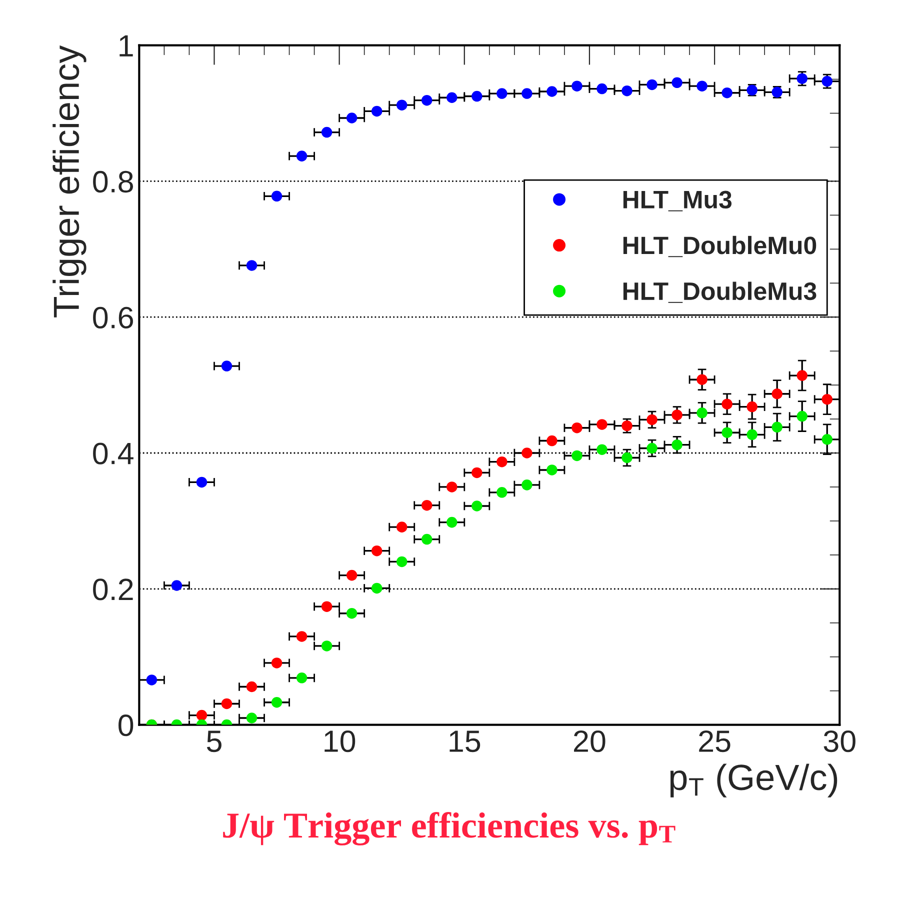 The width and height of the screenshot is (898, 906). I want to click on x-tick-label: 30, so click(840, 741).